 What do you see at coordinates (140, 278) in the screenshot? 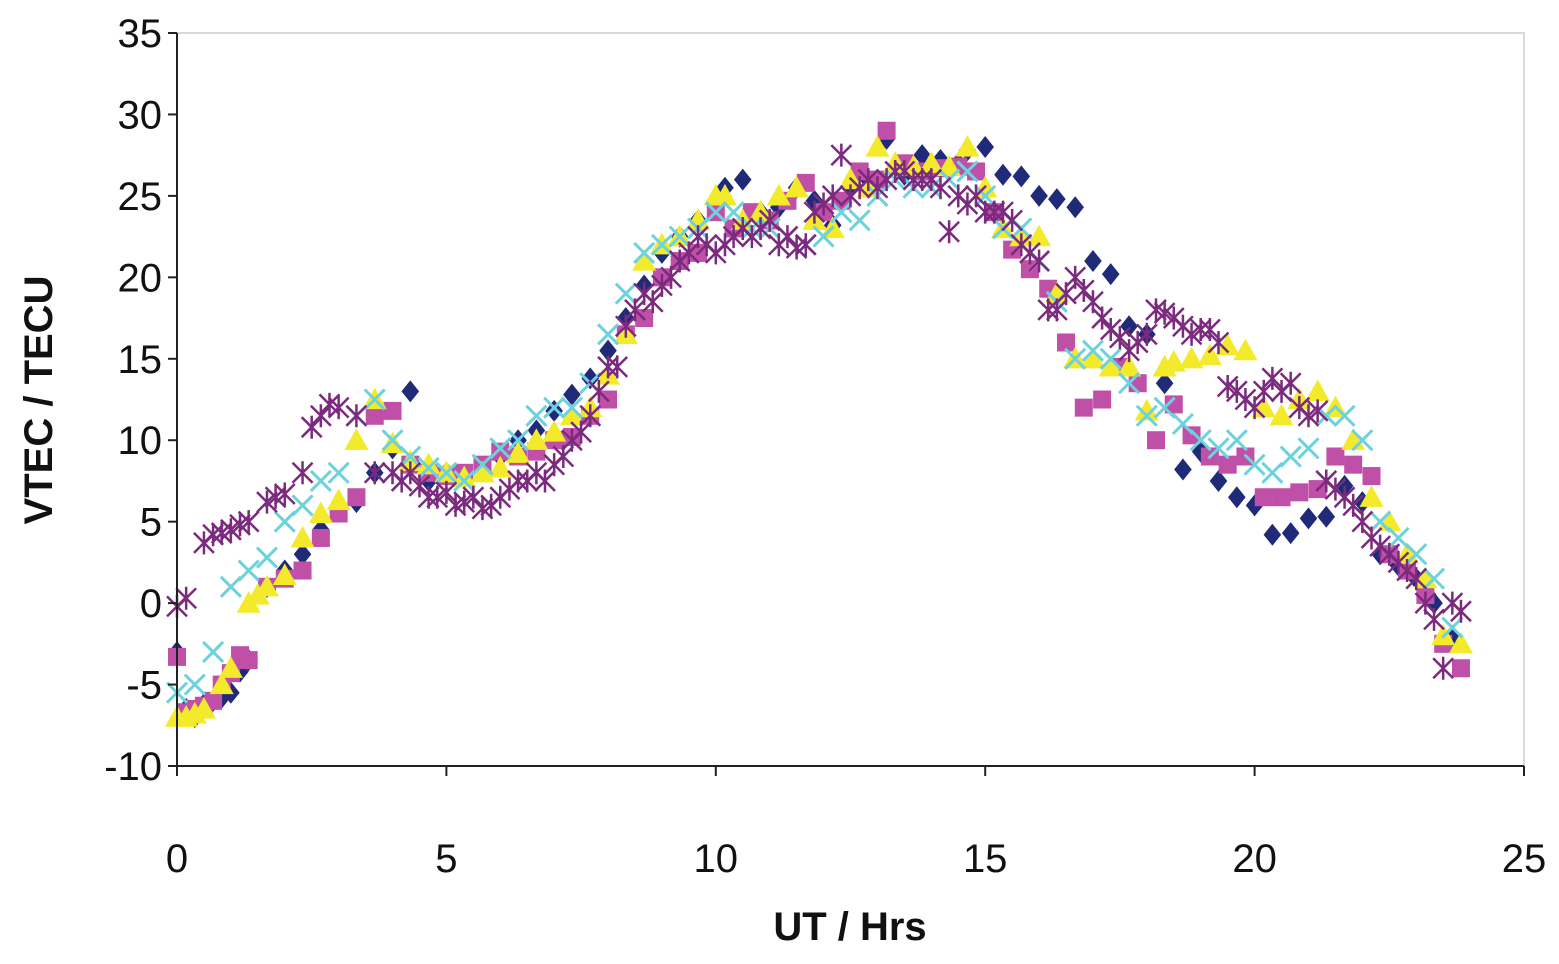
I see `y-tick-label: 20` at bounding box center [140, 278].